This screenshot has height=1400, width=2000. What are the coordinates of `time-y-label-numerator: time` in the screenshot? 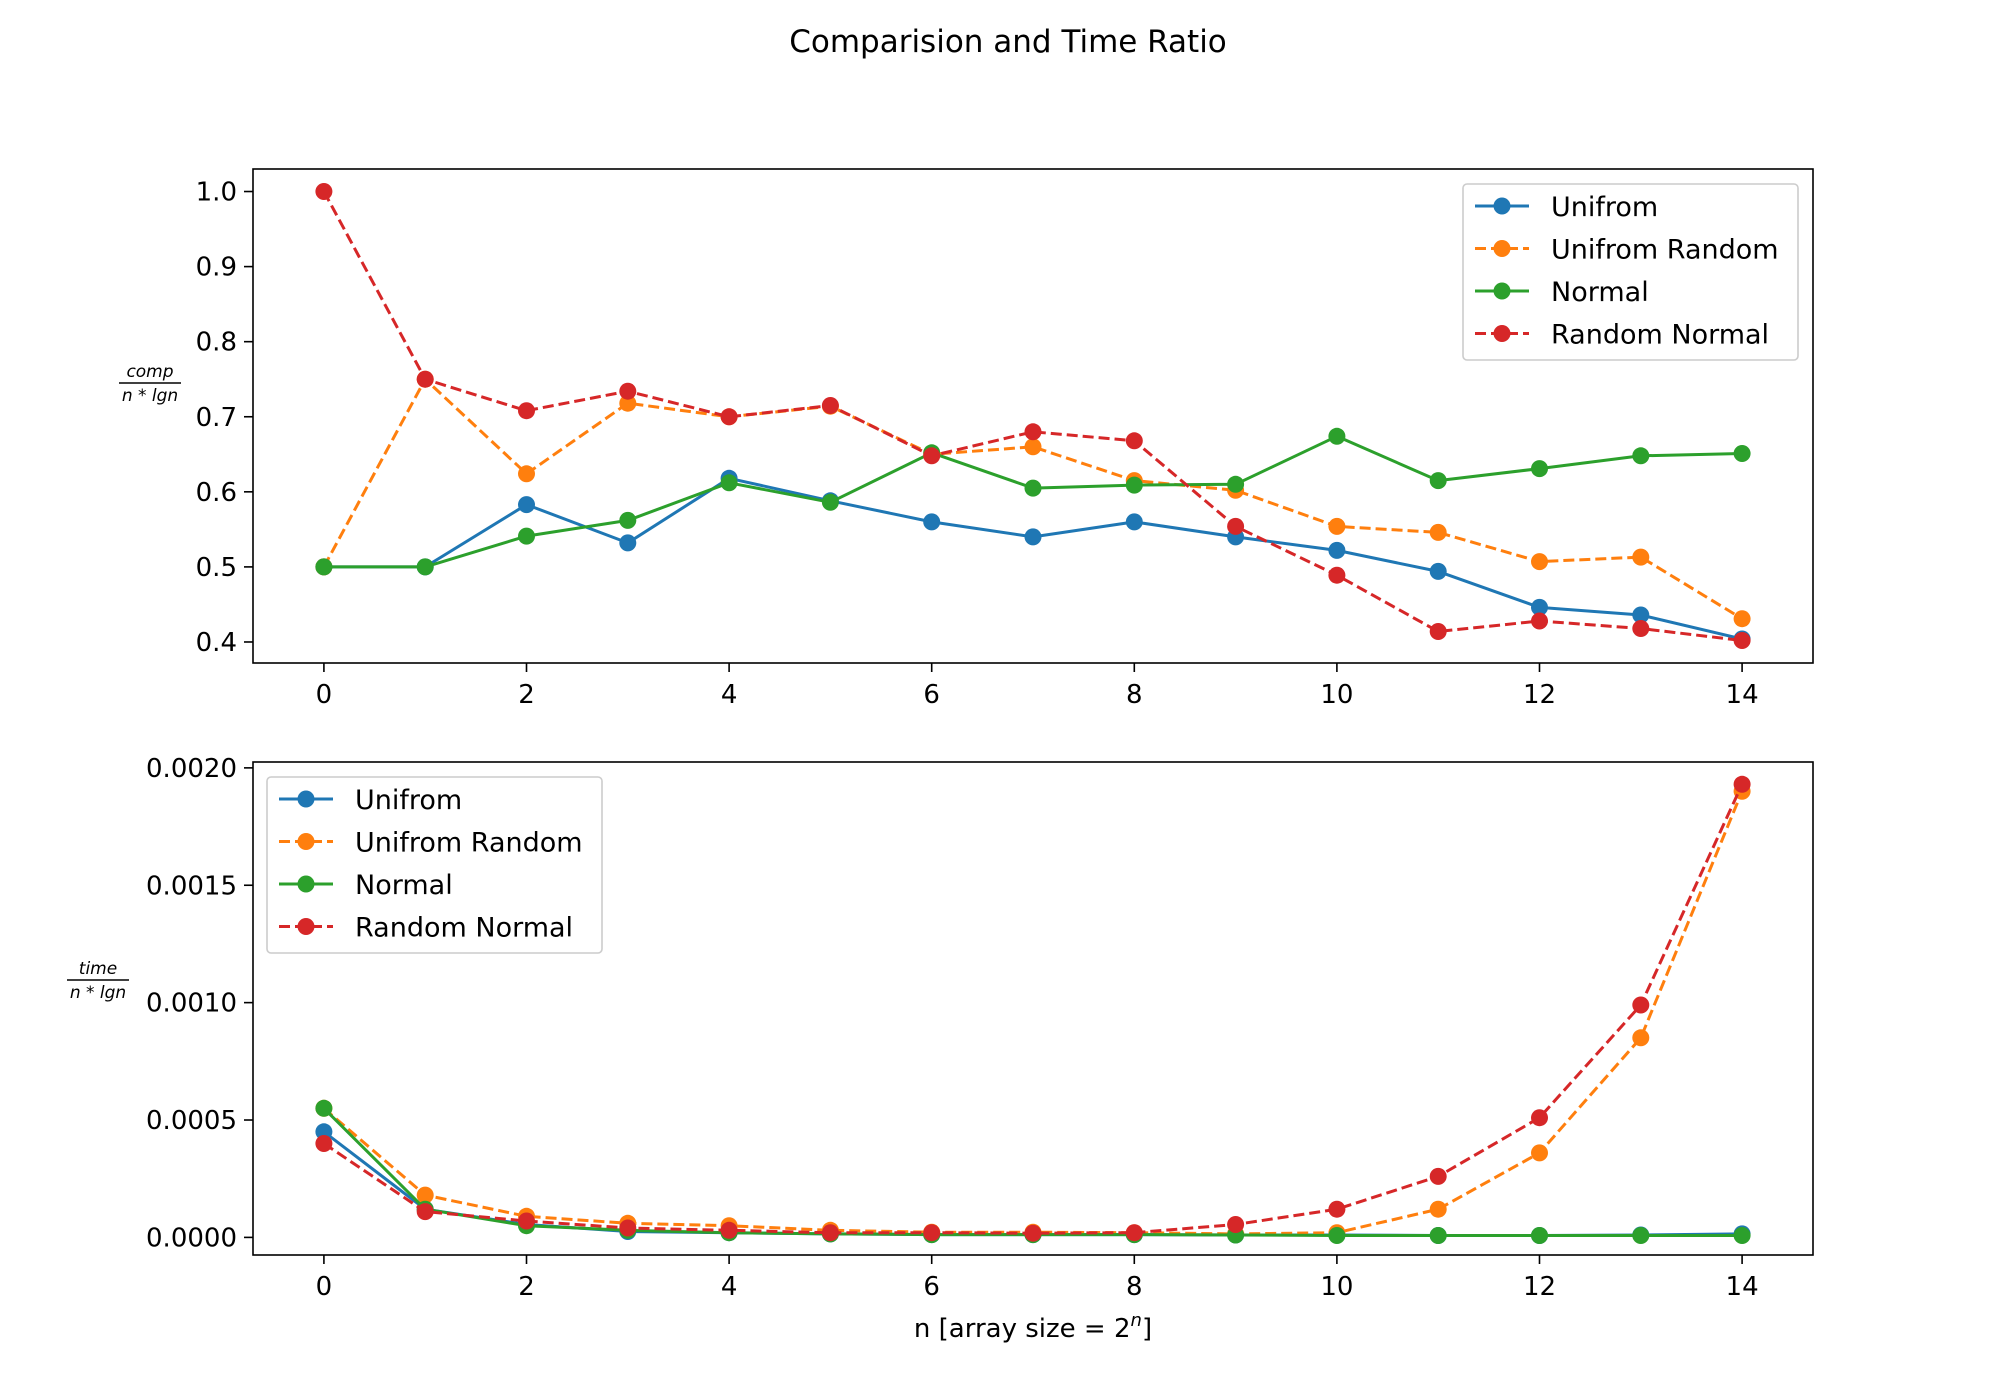 It's located at (98, 969).